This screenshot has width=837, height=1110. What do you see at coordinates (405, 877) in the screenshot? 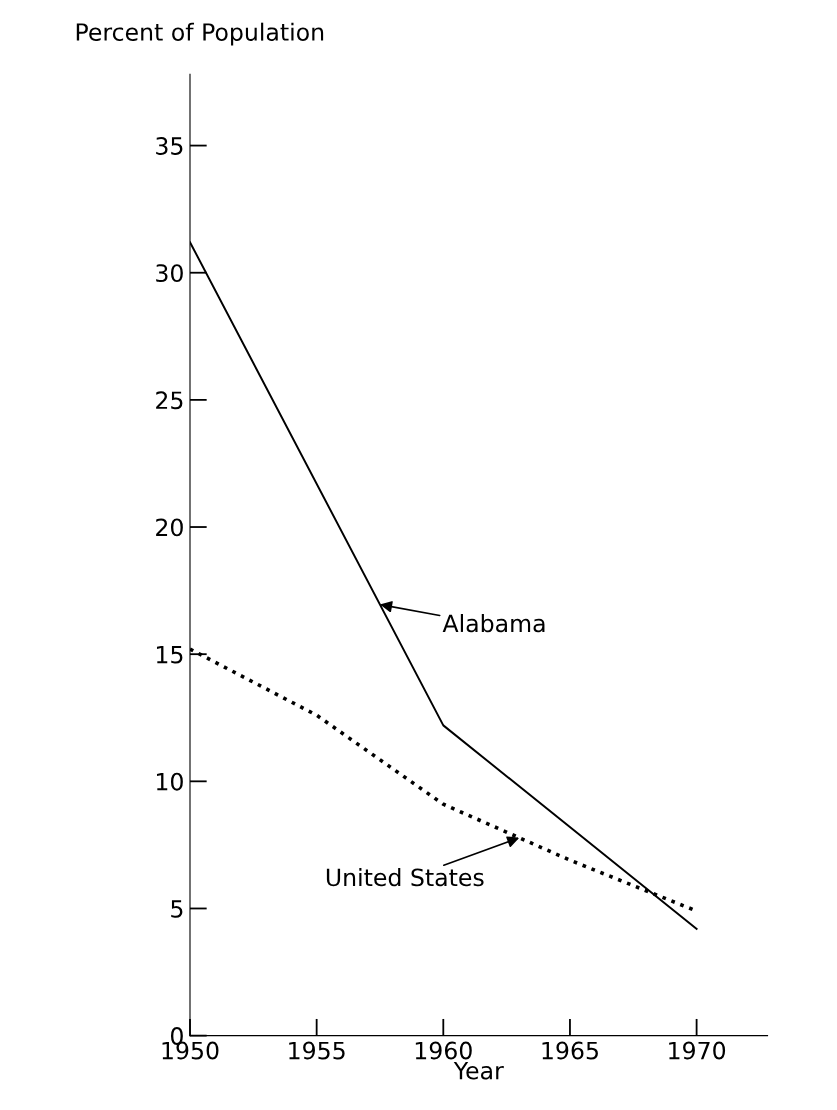
I see `annotation: United States` at bounding box center [405, 877].